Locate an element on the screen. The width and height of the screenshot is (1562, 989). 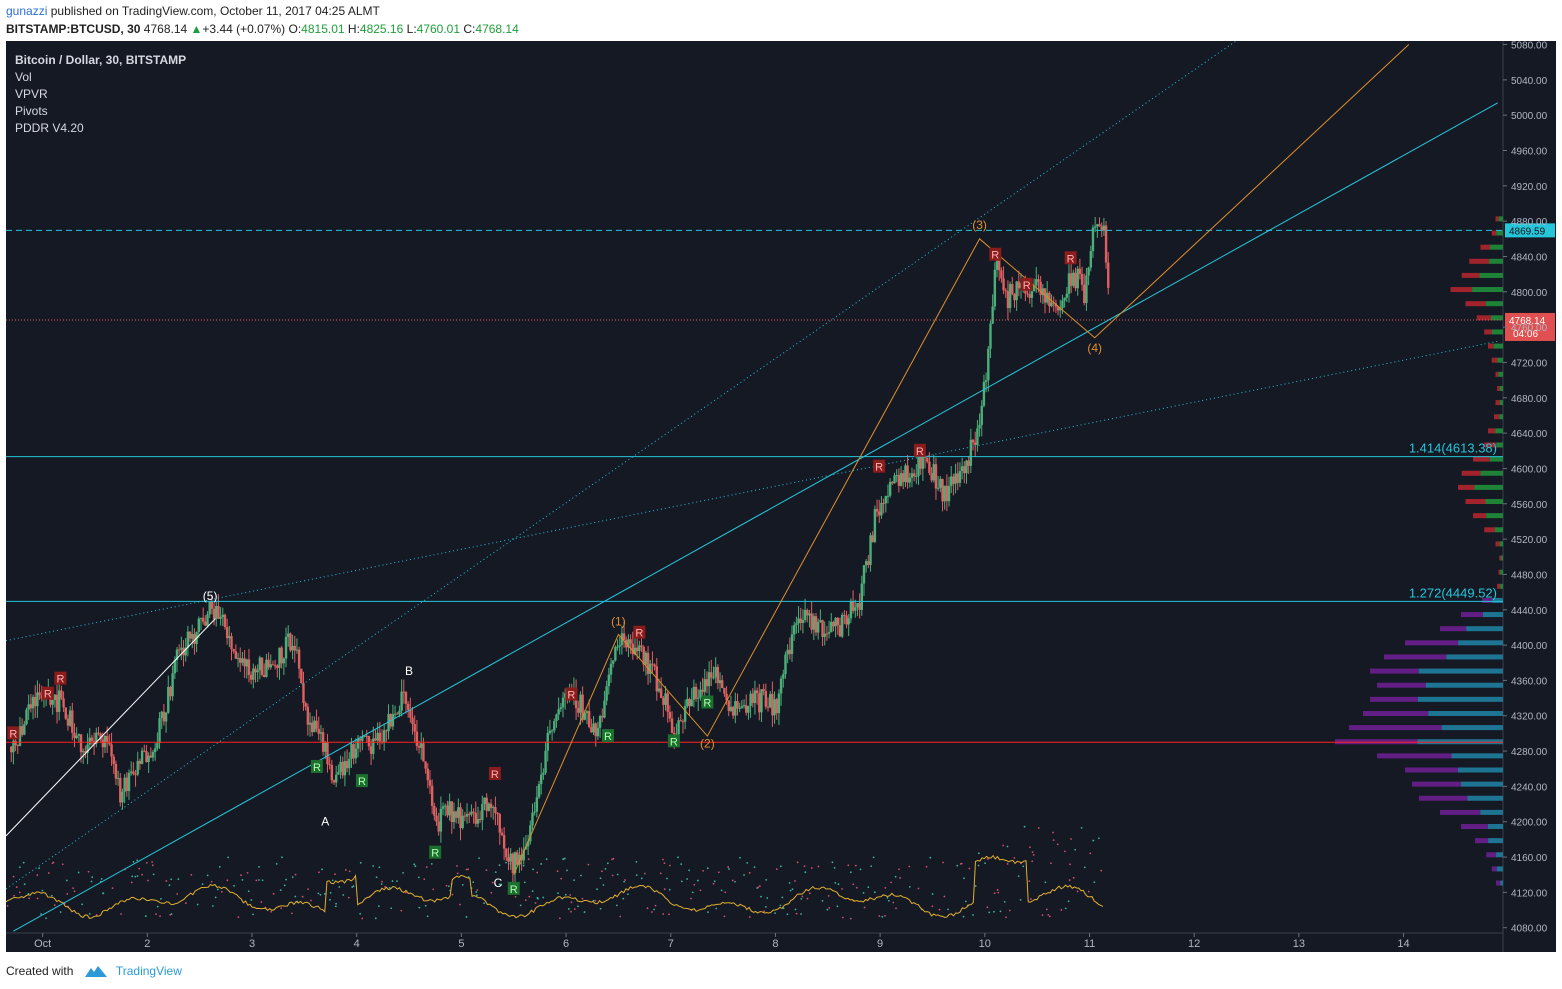
up-arrow-icon: ▲ is located at coordinates (196, 29).